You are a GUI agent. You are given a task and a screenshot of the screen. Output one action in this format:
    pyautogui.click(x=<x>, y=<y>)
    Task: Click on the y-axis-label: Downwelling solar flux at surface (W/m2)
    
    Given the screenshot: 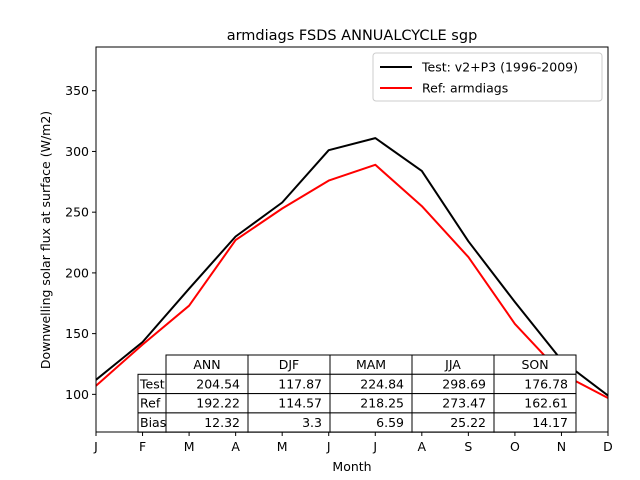 What is the action you would take?
    pyautogui.click(x=45, y=240)
    